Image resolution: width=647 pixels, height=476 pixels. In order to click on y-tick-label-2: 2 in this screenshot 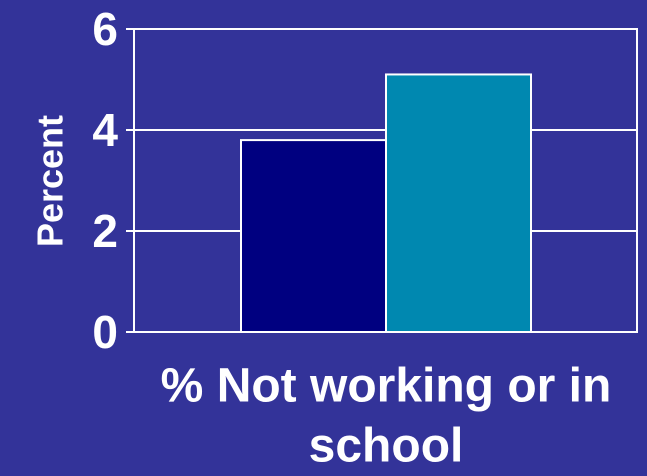, I will do `click(105, 231)`.